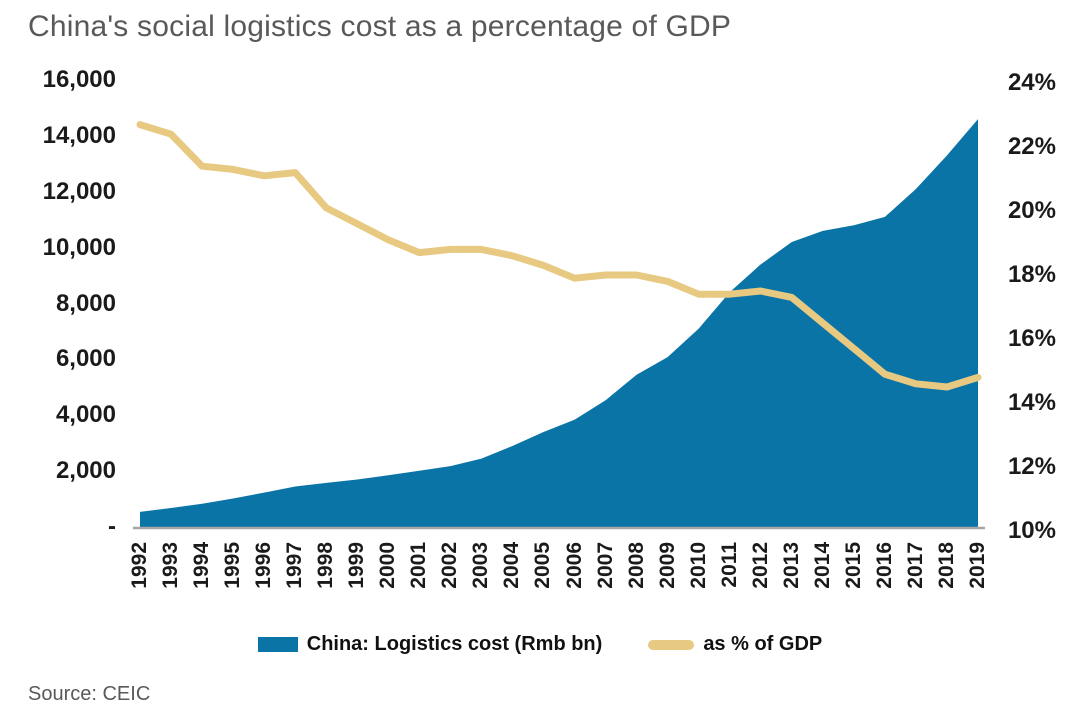 The width and height of the screenshot is (1080, 716). Describe the element at coordinates (171, 565) in the screenshot. I see `x-axis-year-label: 1993` at that location.